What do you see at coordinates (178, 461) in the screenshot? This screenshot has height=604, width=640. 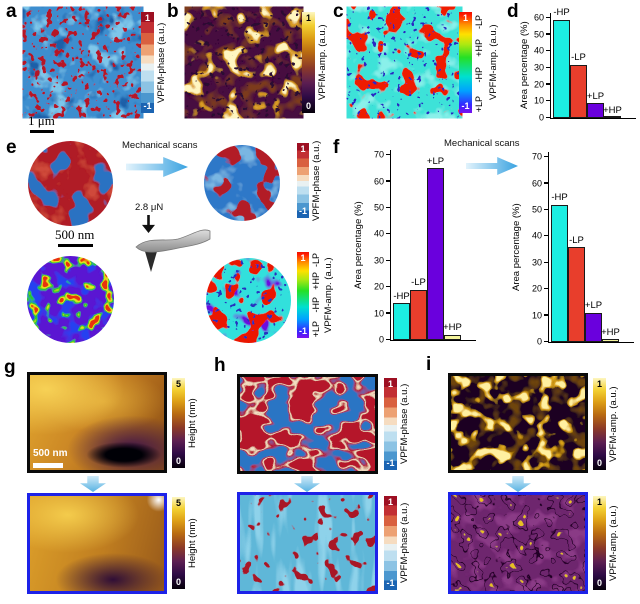 I see `colorbar-g-top-min: 0` at bounding box center [178, 461].